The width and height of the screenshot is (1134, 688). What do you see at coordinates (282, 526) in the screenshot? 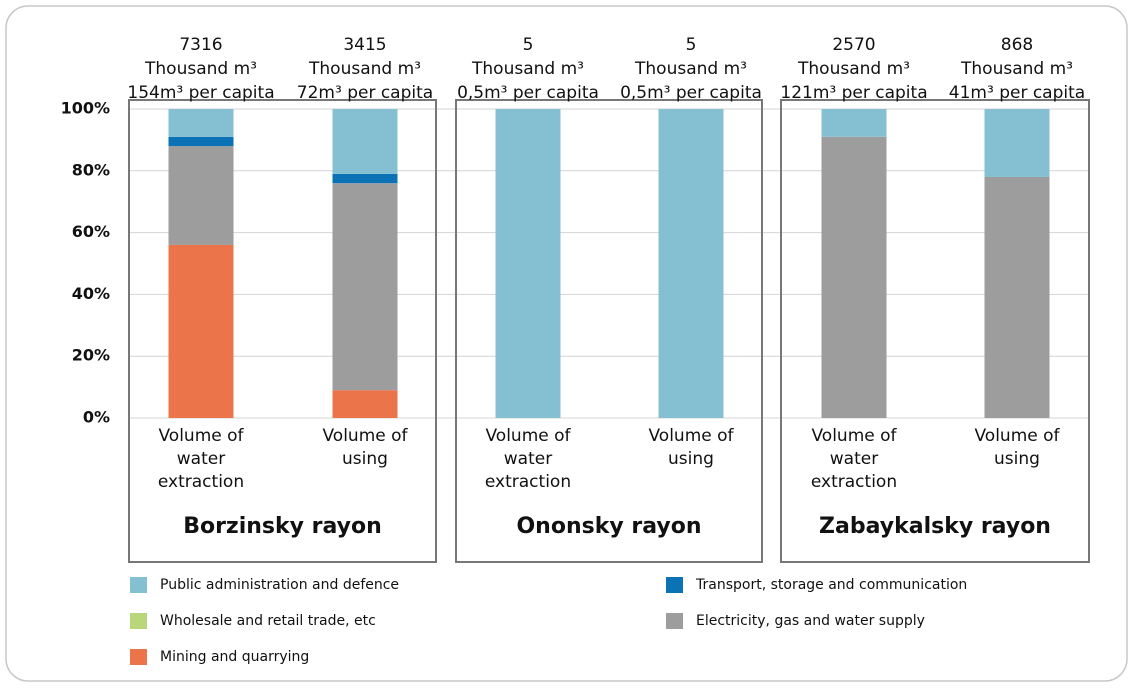
I see `group-label: Borzinsky rayon` at bounding box center [282, 526].